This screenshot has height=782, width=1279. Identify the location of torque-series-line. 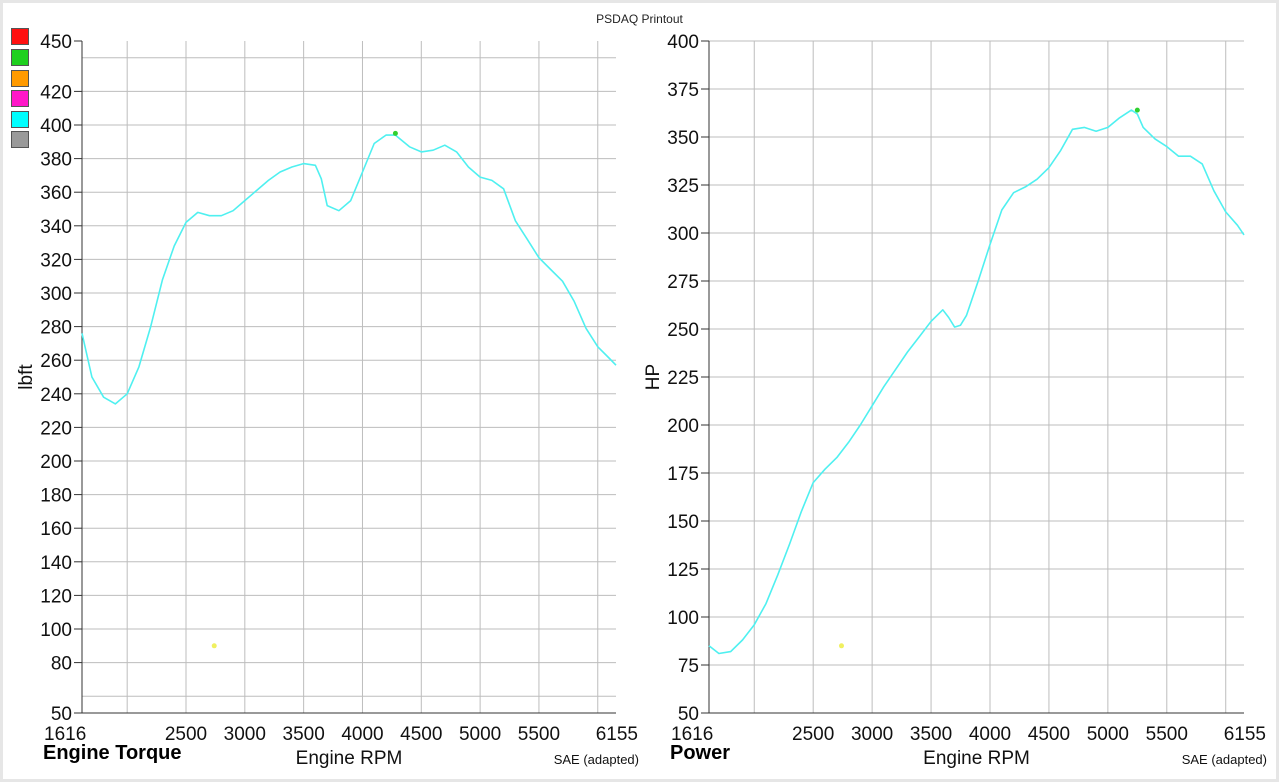
(349, 269).